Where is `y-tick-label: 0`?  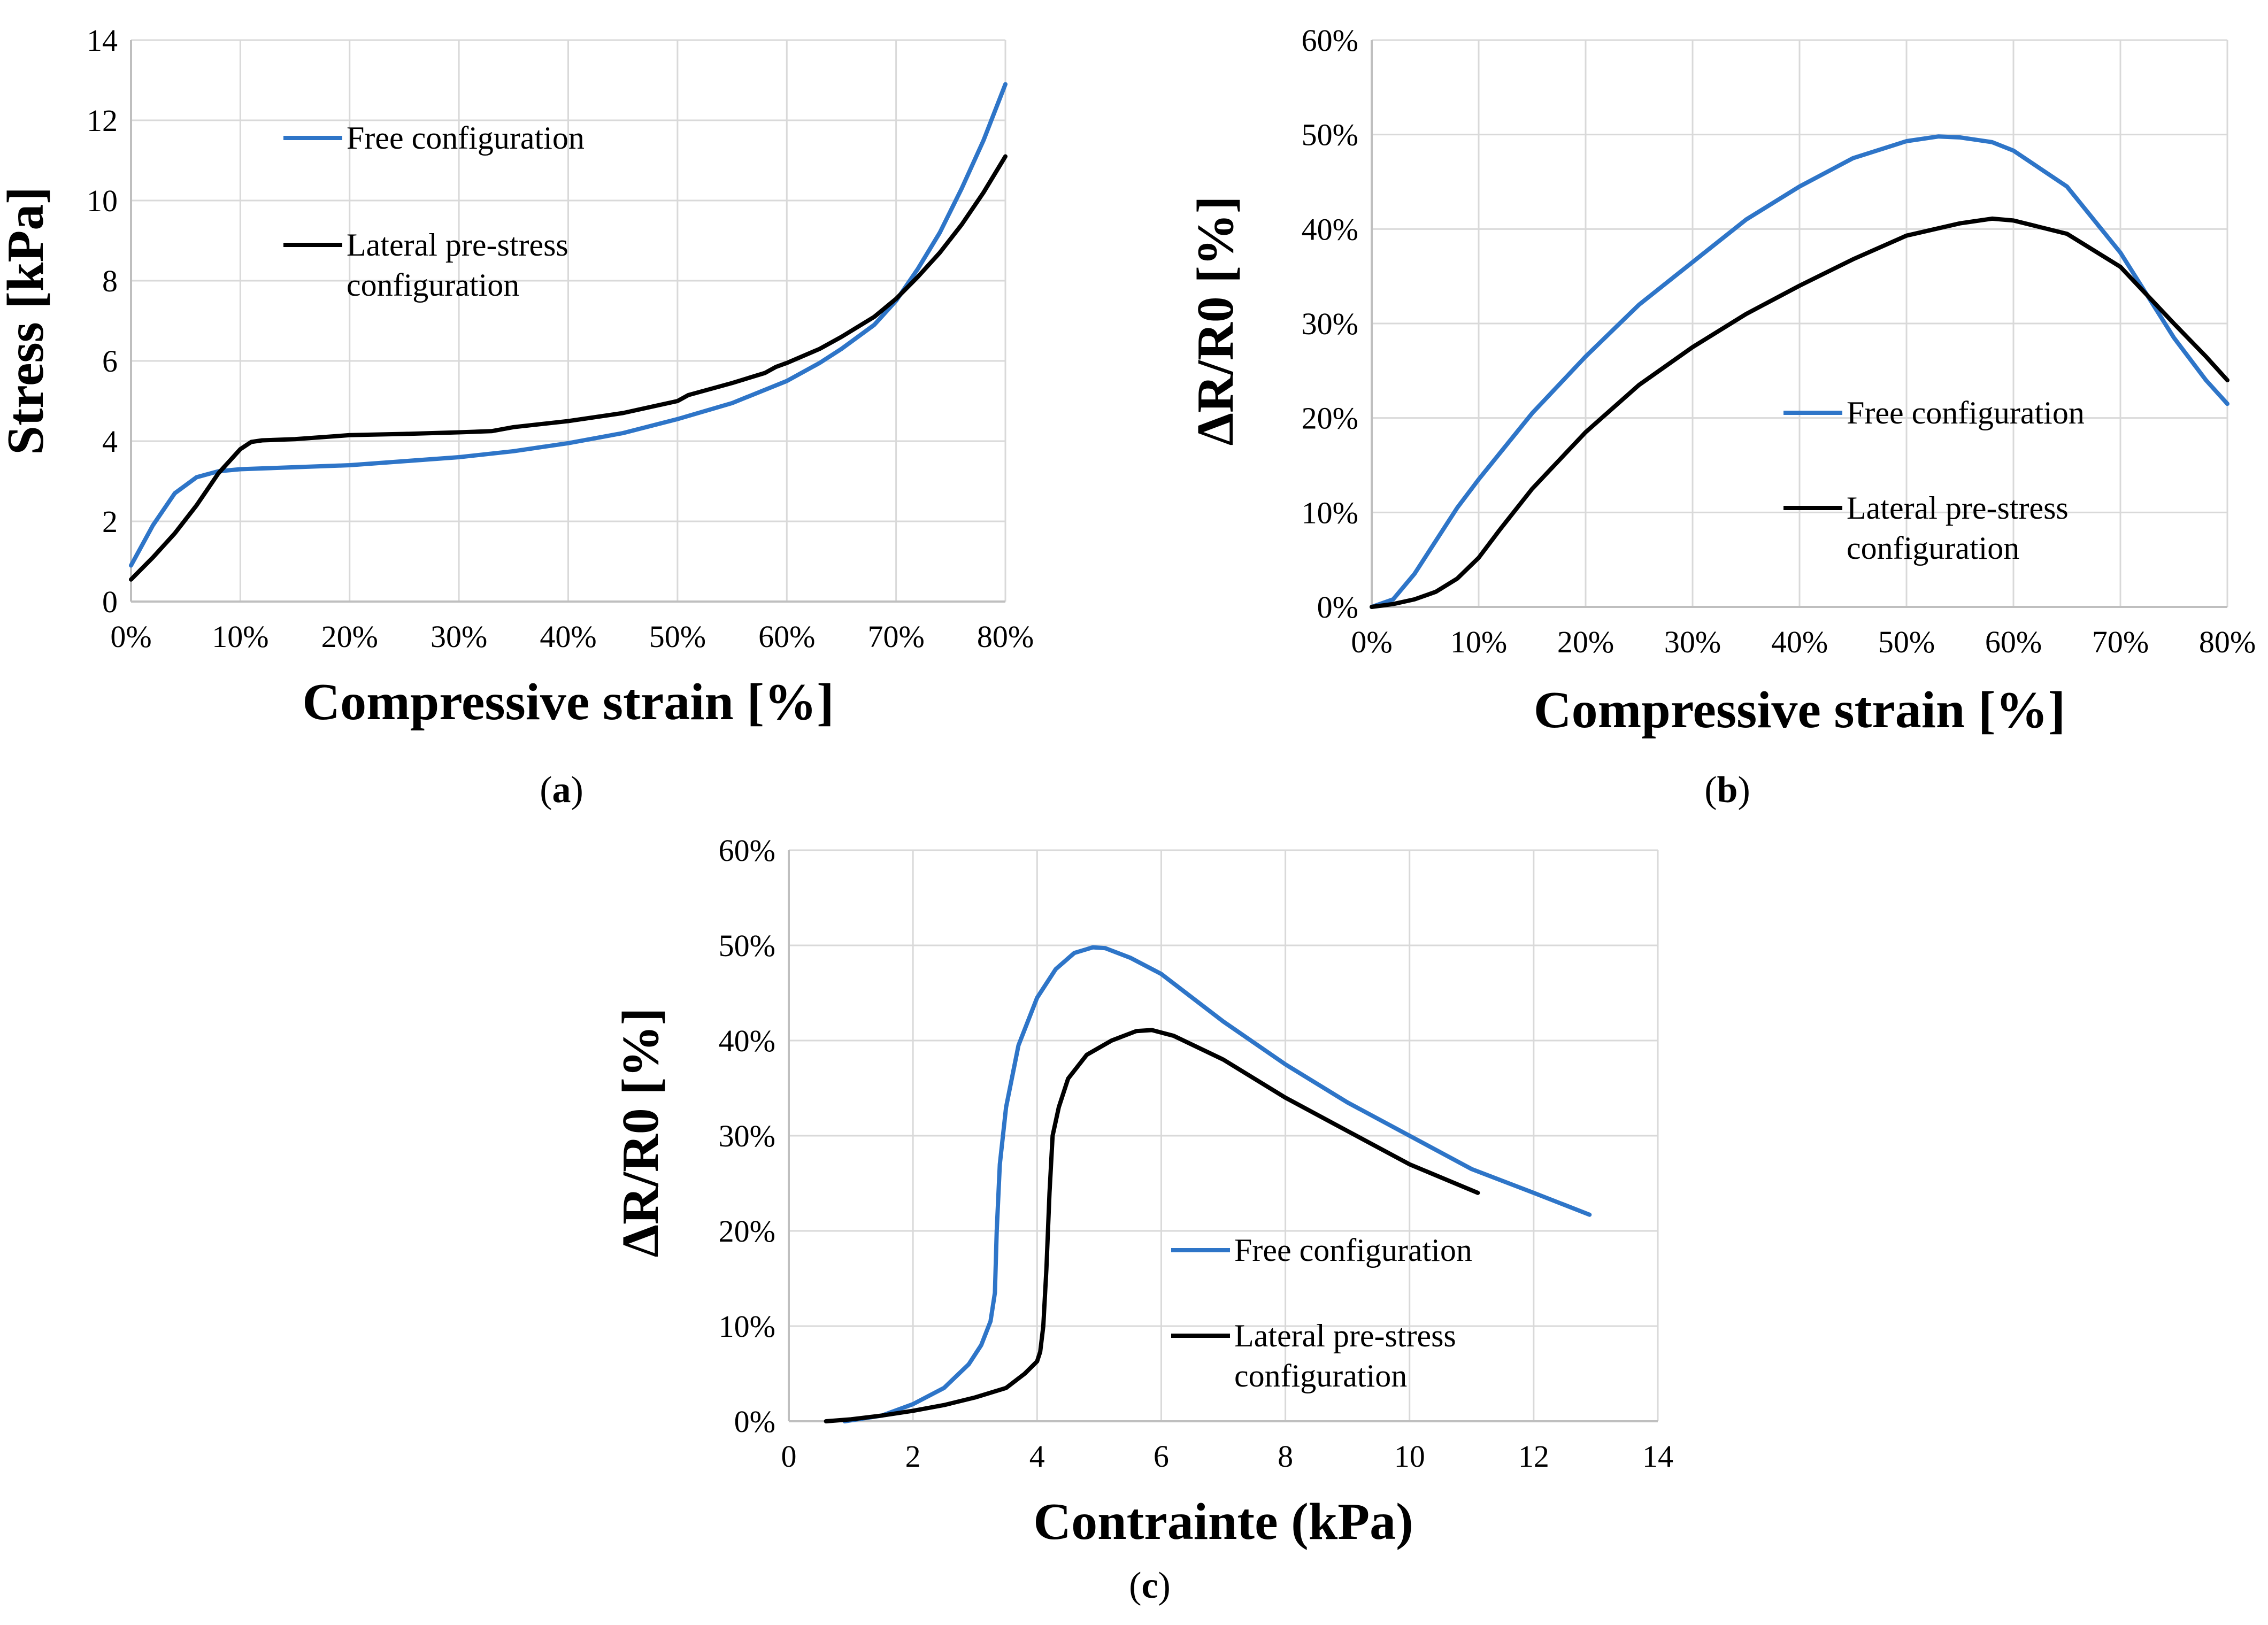 y-tick-label: 0 is located at coordinates (110, 601).